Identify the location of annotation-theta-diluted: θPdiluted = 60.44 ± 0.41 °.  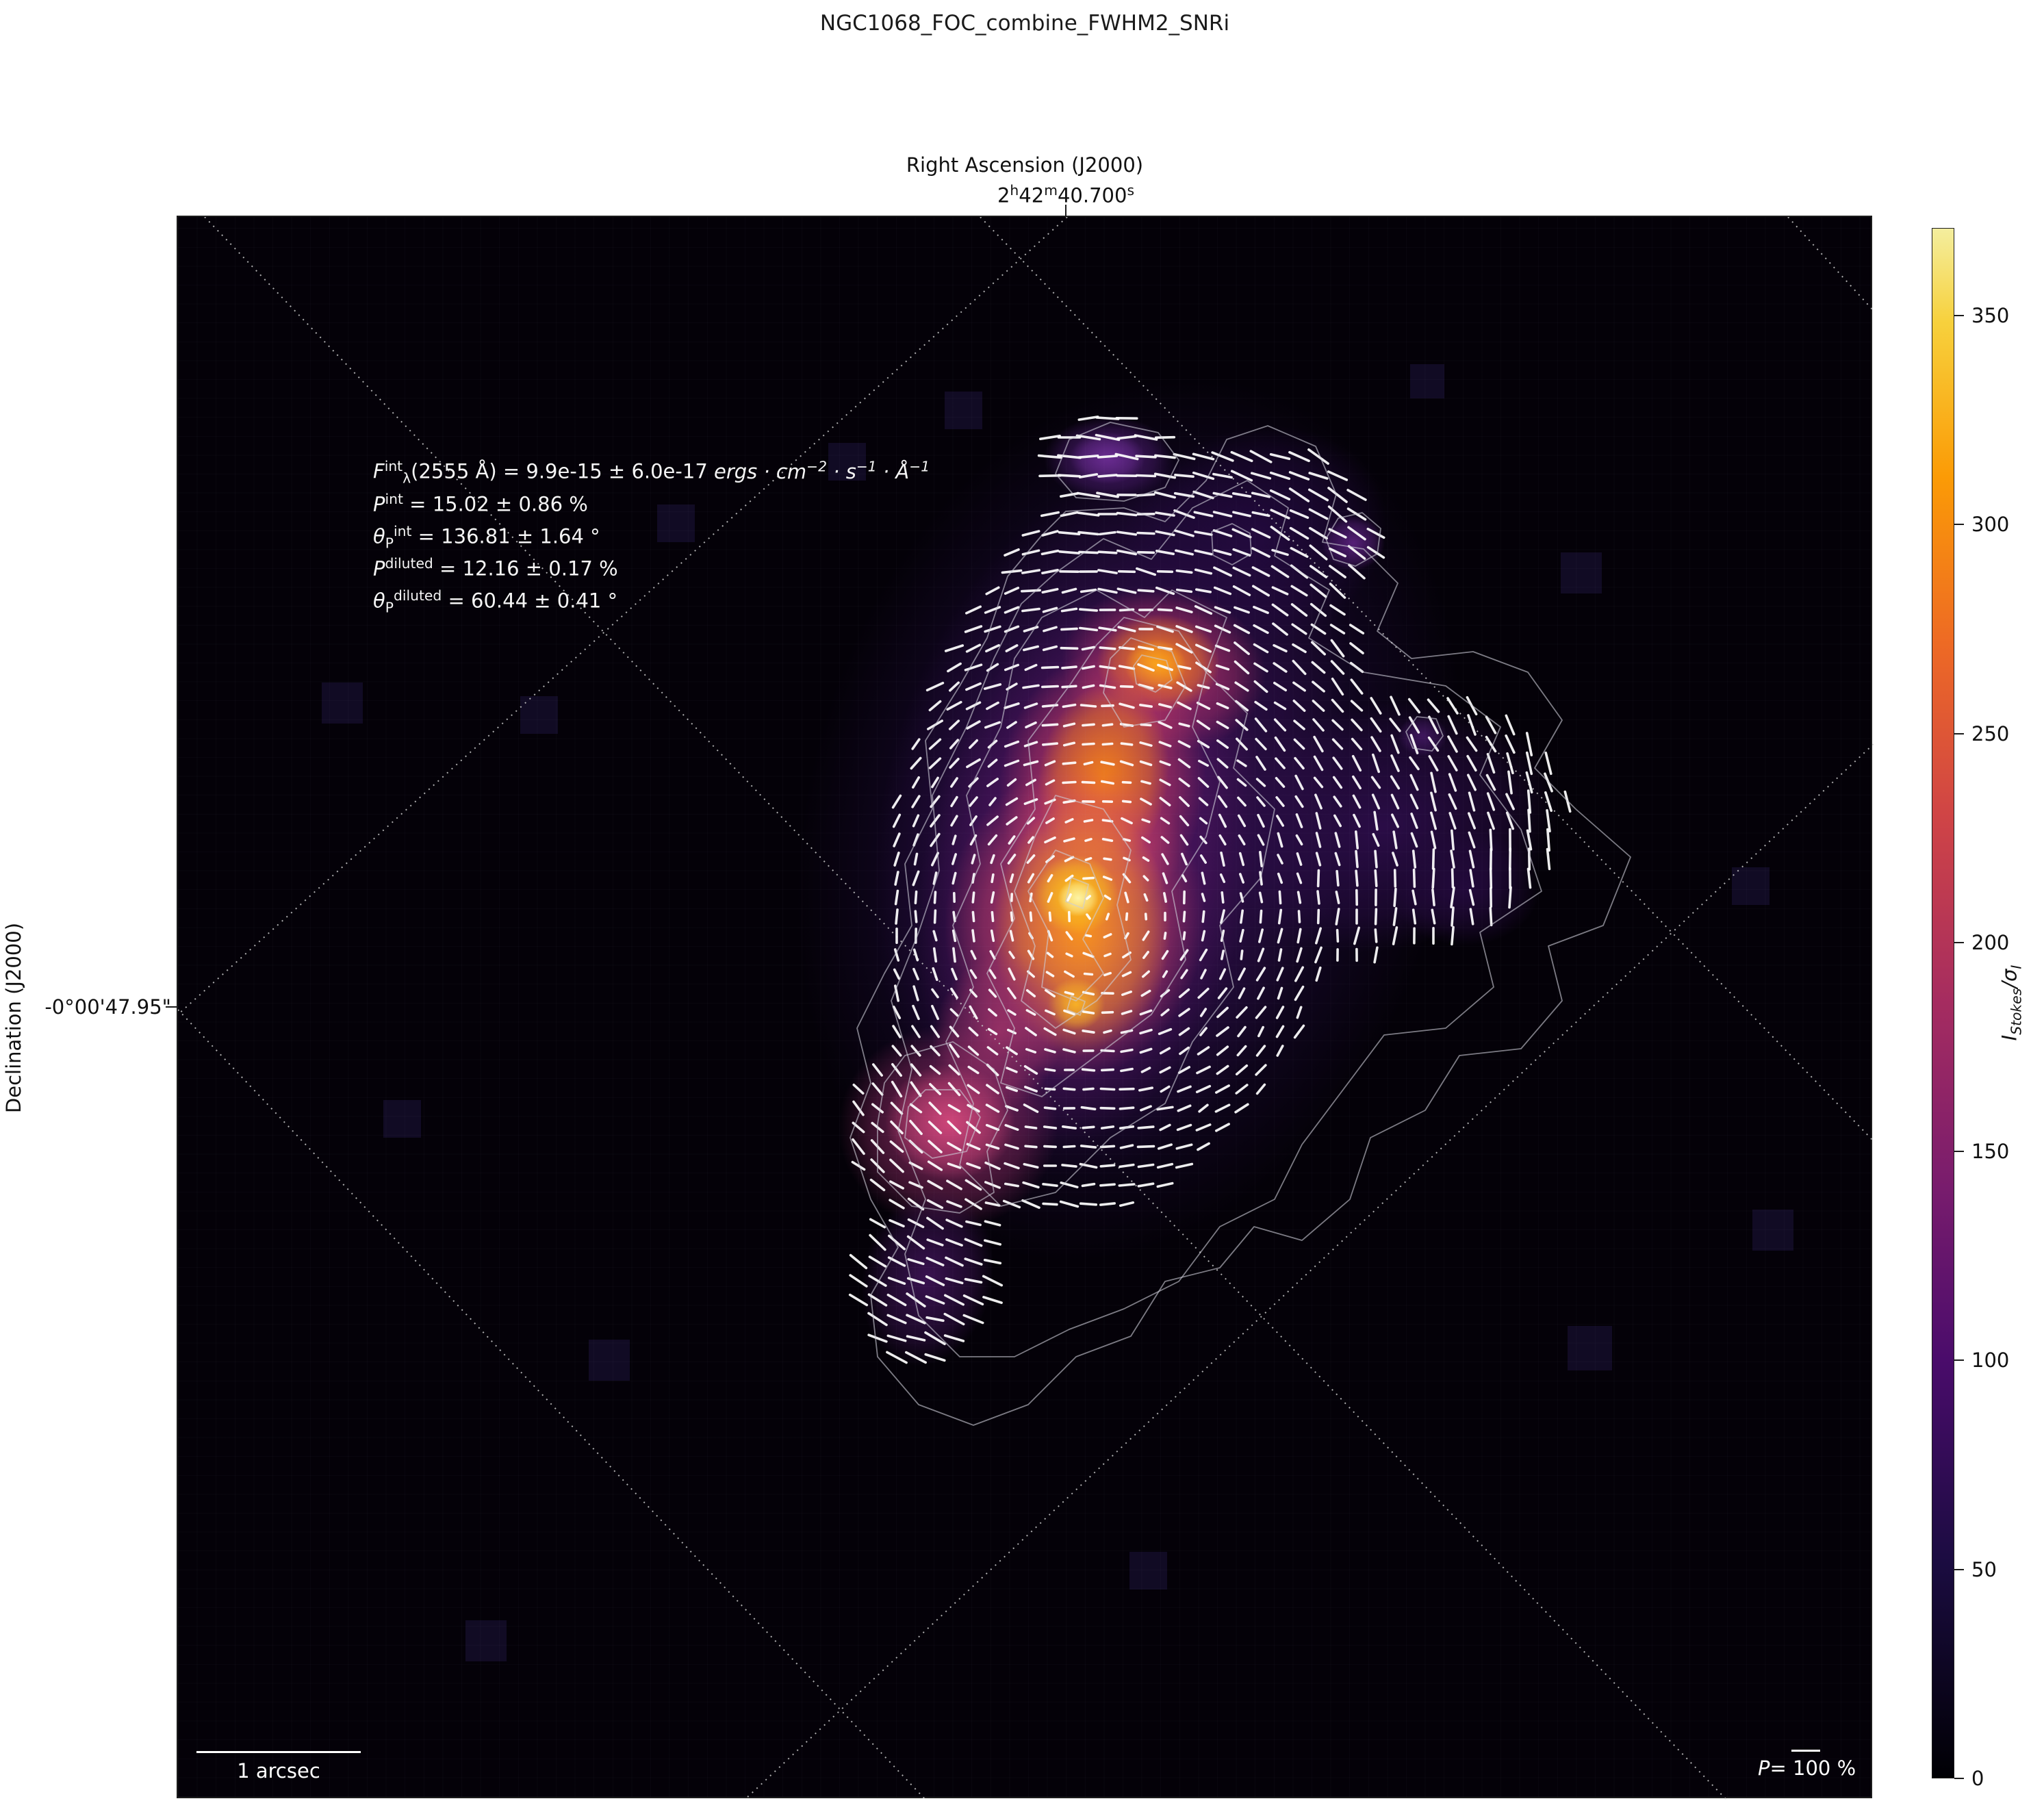
(495, 602).